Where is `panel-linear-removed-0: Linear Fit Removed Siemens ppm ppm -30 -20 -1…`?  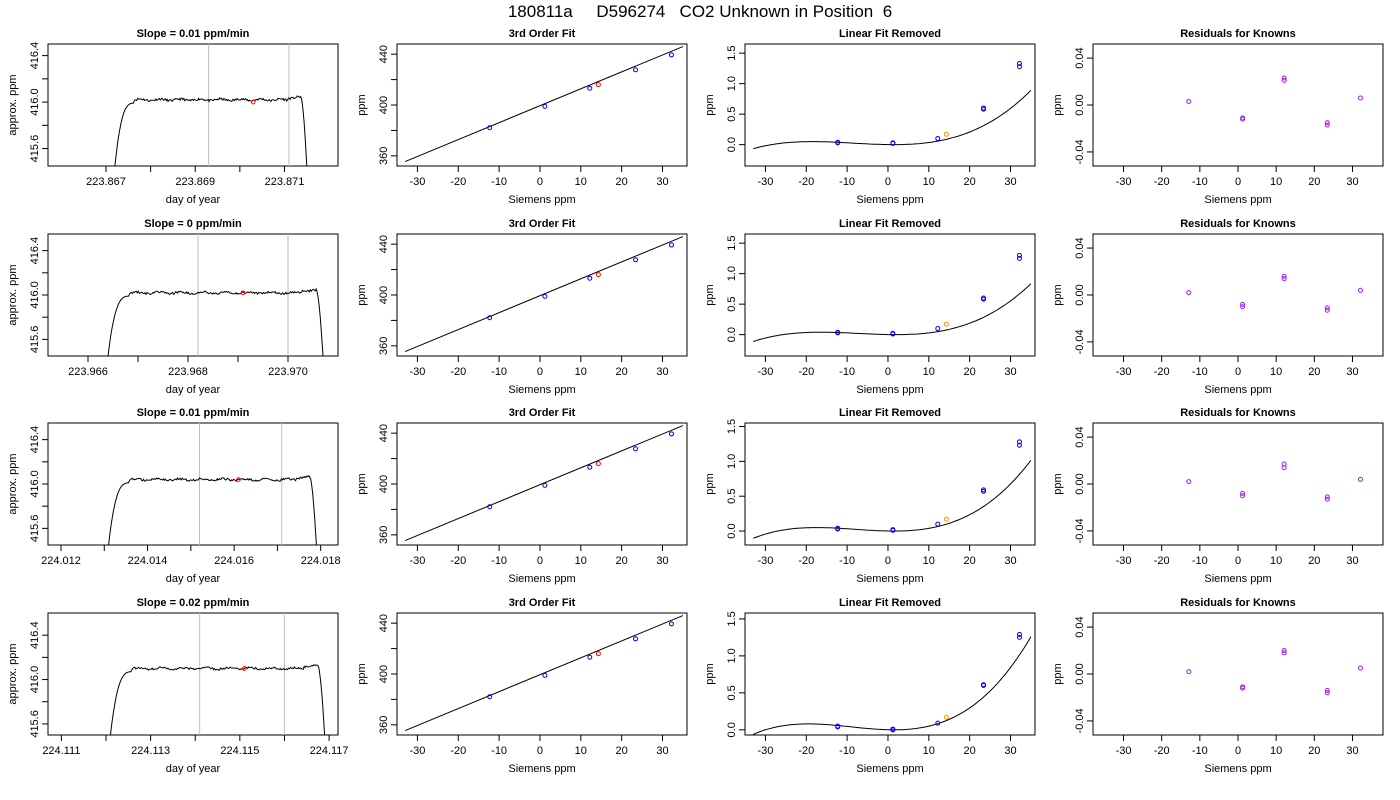
panel-linear-removed-0: Linear Fit Removed Siemens ppm ppm -30 -20 -1… is located at coordinates (870, 117).